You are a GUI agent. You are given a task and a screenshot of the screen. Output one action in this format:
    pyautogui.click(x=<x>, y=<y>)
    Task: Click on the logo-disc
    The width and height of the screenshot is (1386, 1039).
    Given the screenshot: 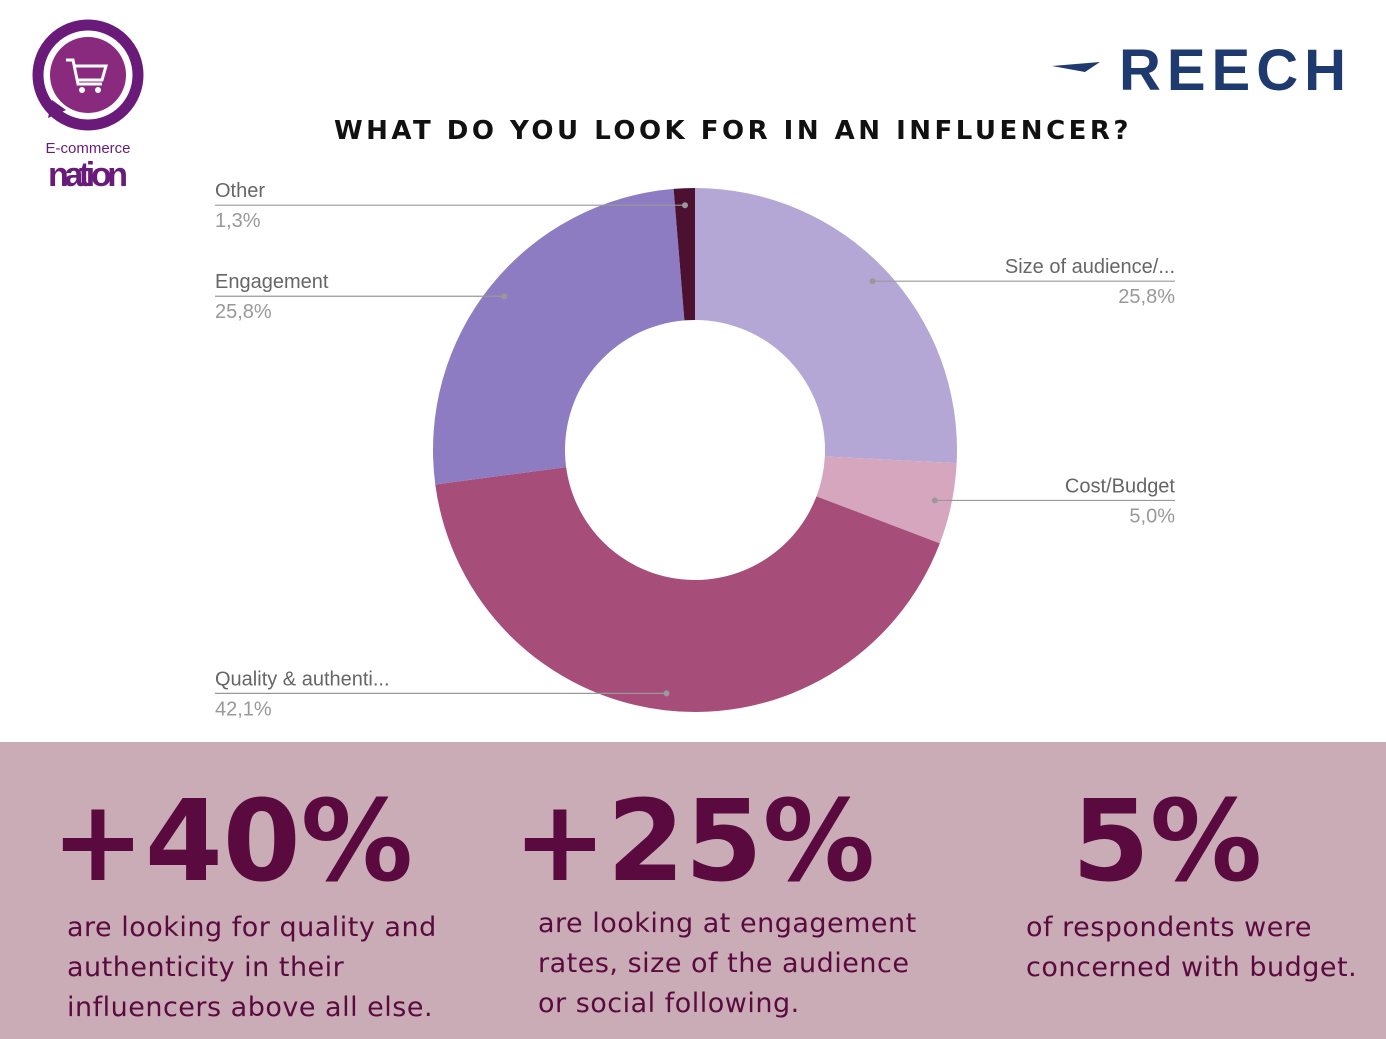 What is the action you would take?
    pyautogui.click(x=88, y=75)
    